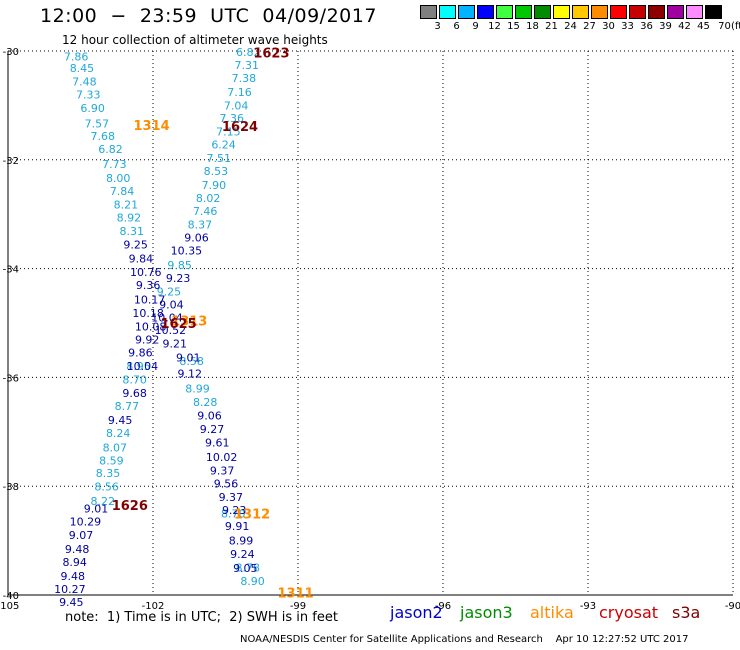  What do you see at coordinates (456, 26) in the screenshot?
I see `color-scale-label: 6` at bounding box center [456, 26].